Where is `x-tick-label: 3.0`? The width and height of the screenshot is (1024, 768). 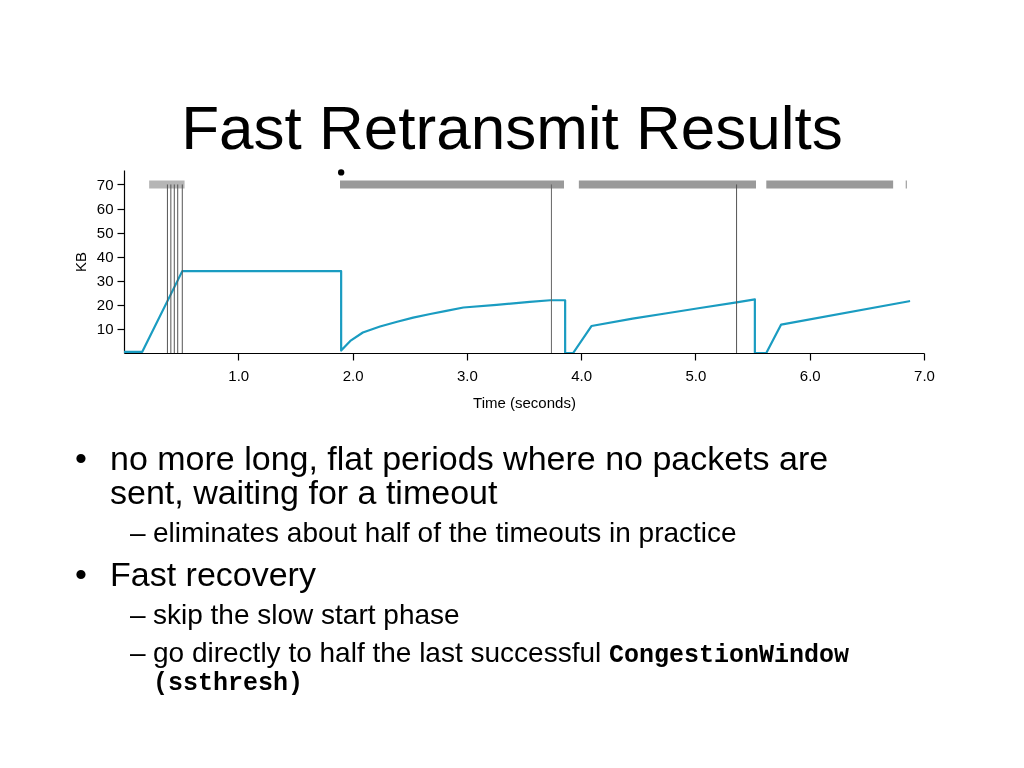
x-tick-label: 3.0 is located at coordinates (467, 375).